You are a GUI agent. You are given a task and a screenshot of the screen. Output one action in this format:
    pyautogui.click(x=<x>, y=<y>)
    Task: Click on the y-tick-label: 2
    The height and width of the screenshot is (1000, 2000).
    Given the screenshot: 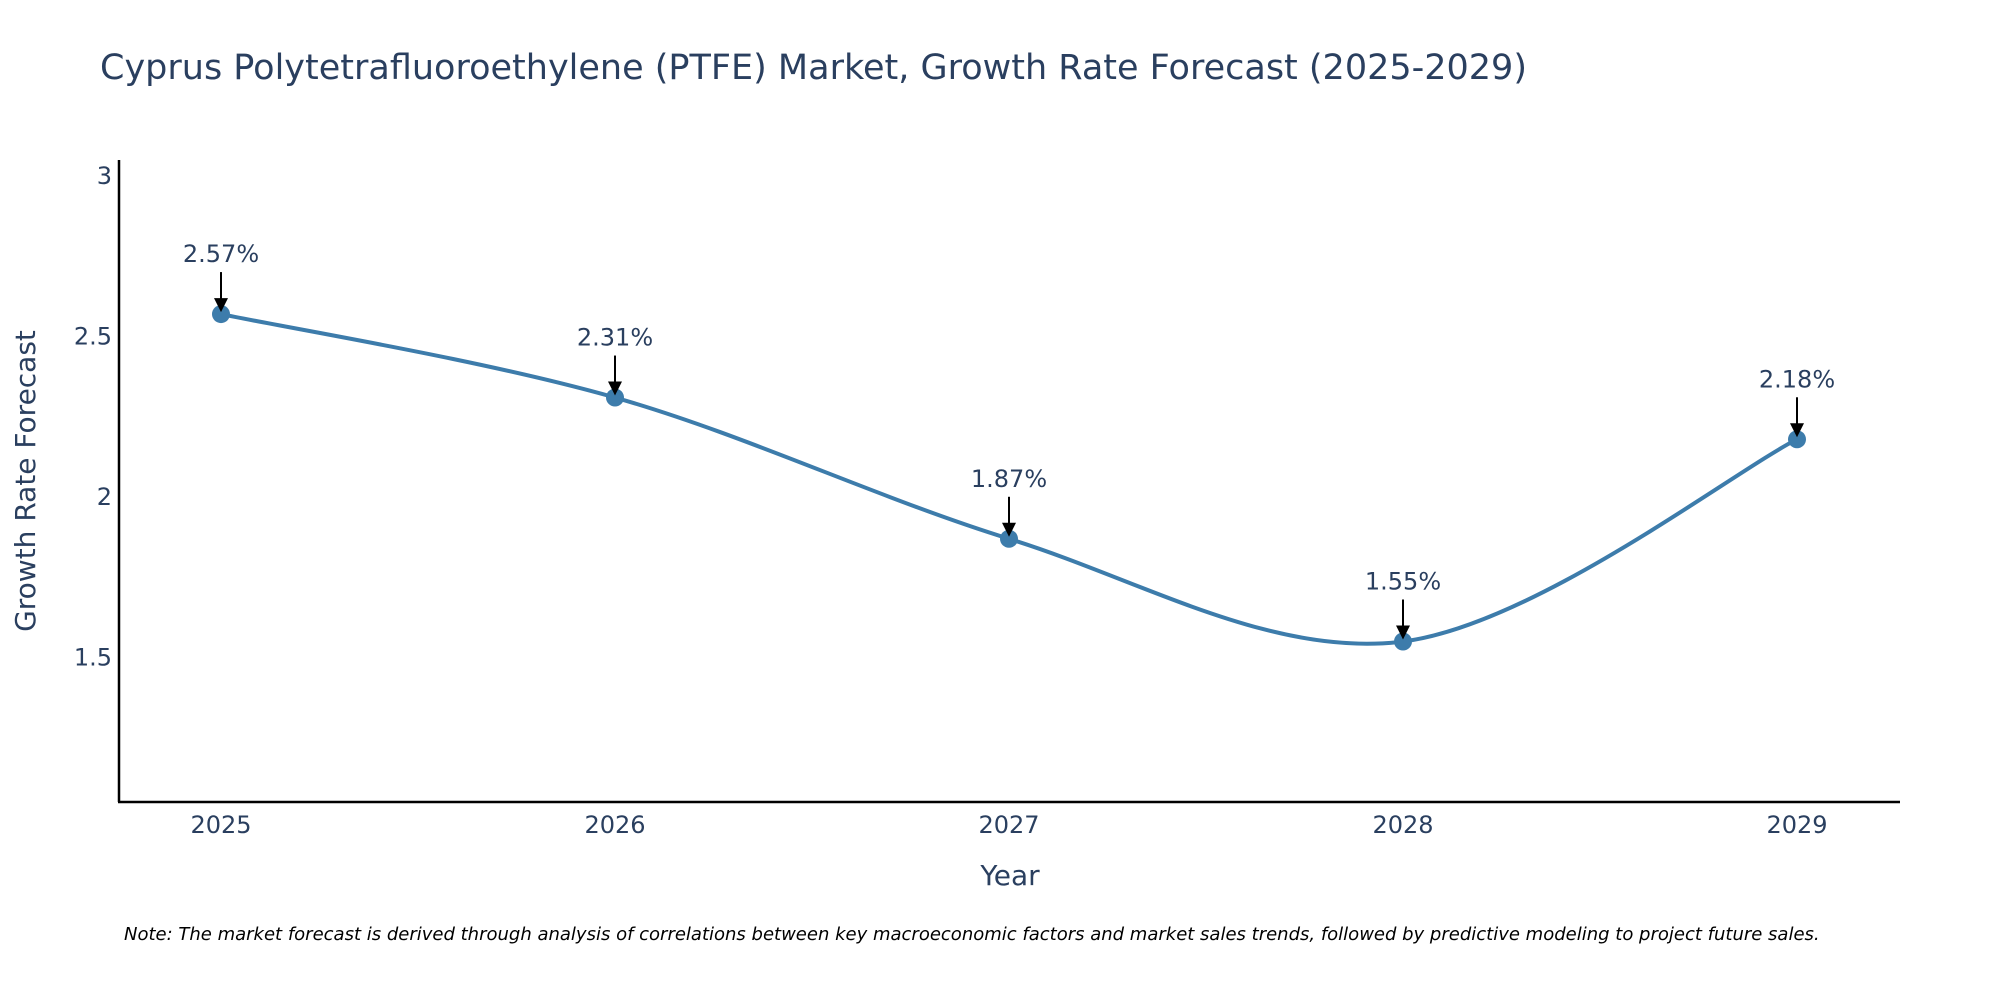 What is the action you would take?
    pyautogui.click(x=104, y=497)
    